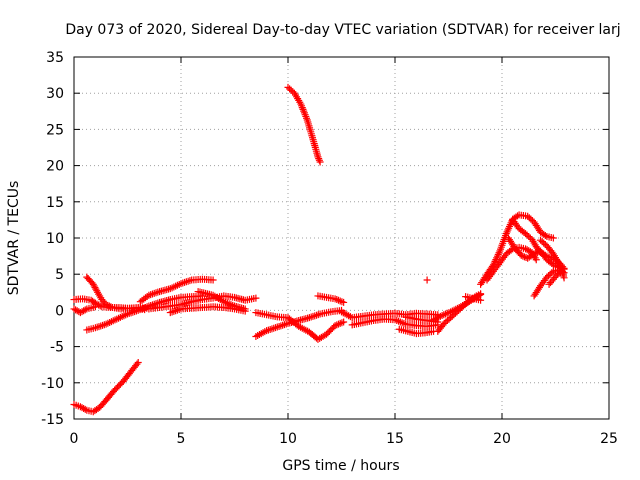  I want to click on x-tick-label: 20, so click(502, 439).